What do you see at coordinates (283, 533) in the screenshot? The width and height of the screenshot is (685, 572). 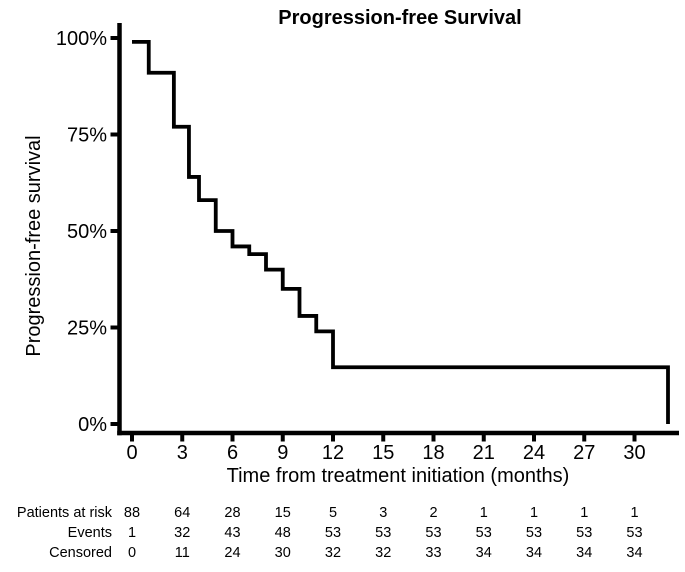 I see `risk-value: 48` at bounding box center [283, 533].